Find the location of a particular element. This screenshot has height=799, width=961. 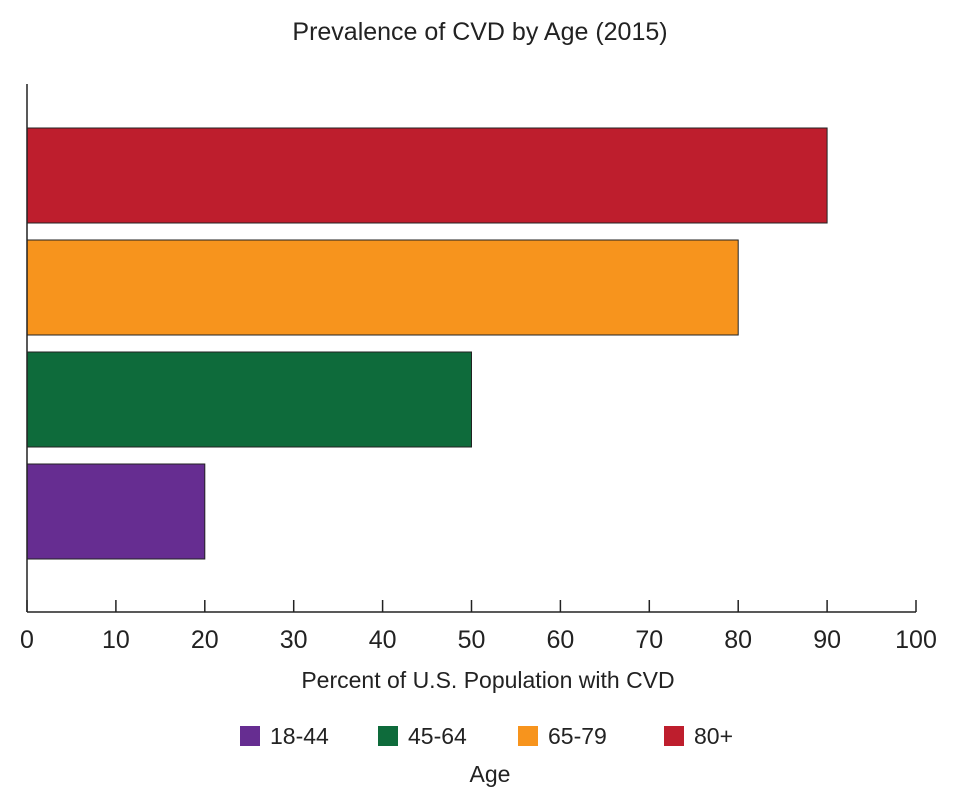

x-tick-label-0: 0 is located at coordinates (27, 640).